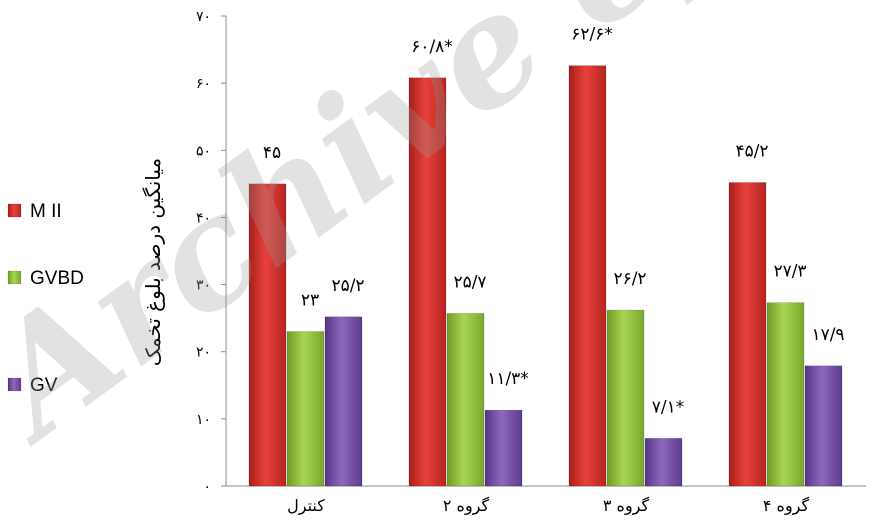 The image size is (881, 523). I want to click on y-tick-label: ۷۰, so click(203, 17).